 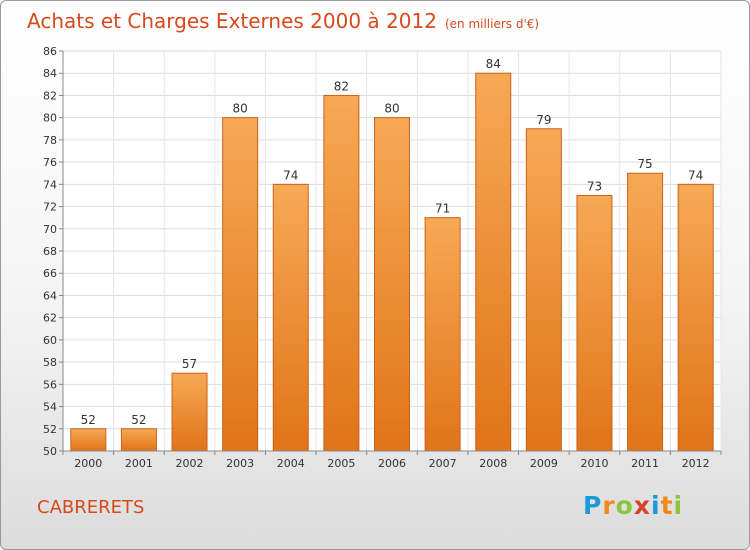 I want to click on value-label-2001: 52, so click(x=138, y=420).